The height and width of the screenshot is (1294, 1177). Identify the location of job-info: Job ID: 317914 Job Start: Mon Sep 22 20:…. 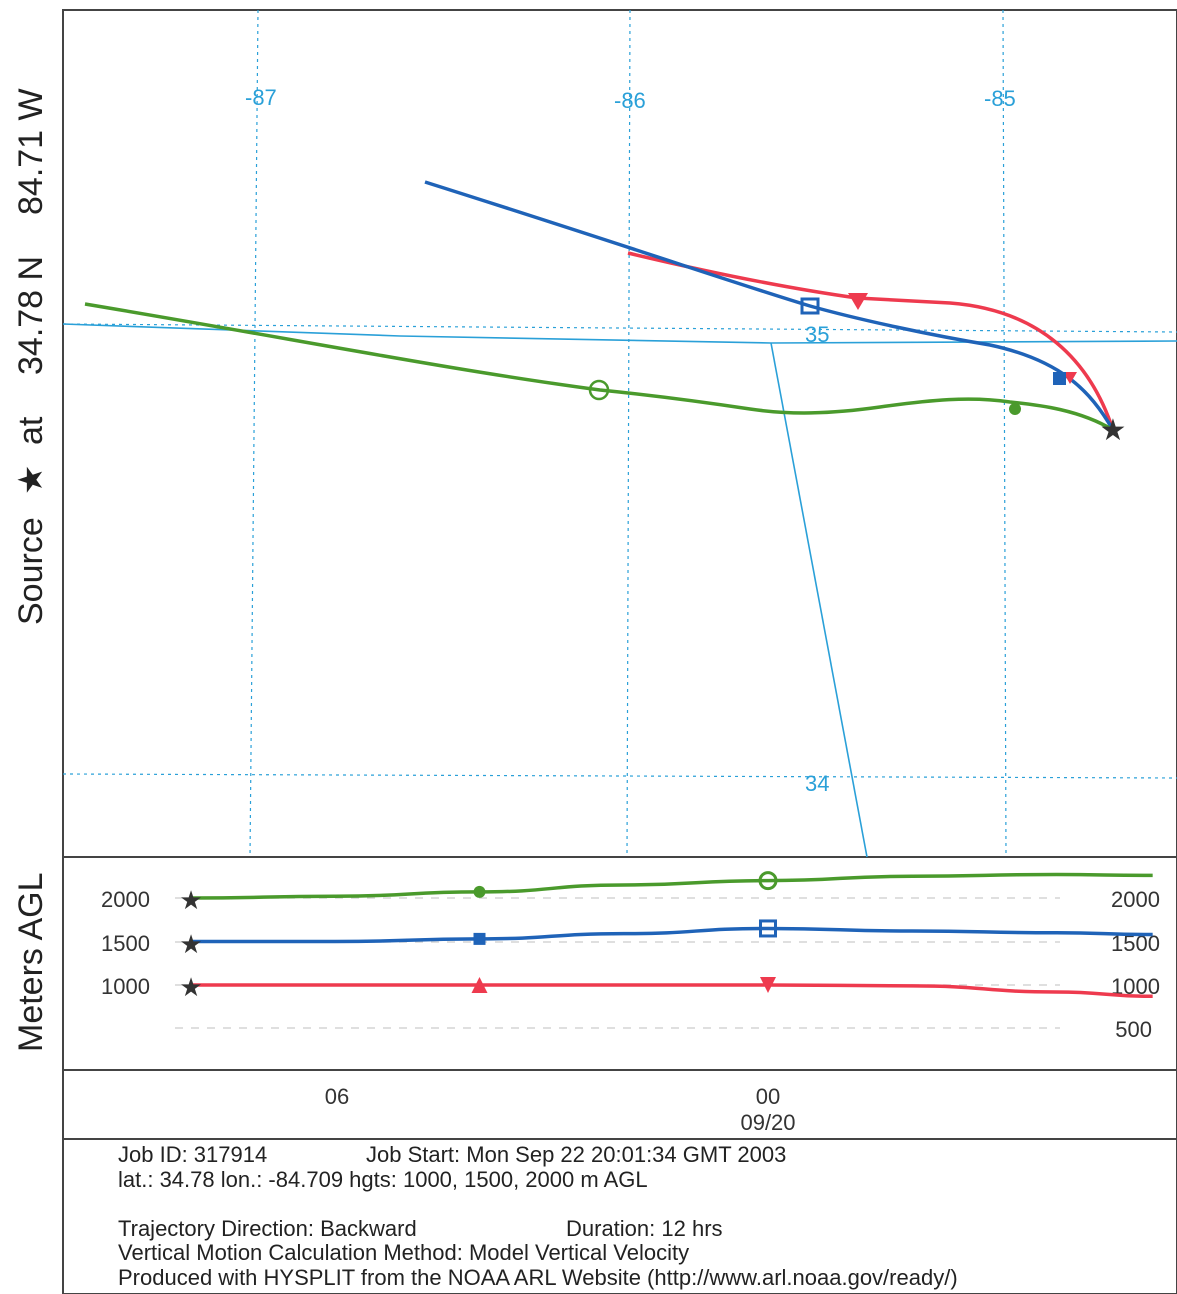
(538, 1216).